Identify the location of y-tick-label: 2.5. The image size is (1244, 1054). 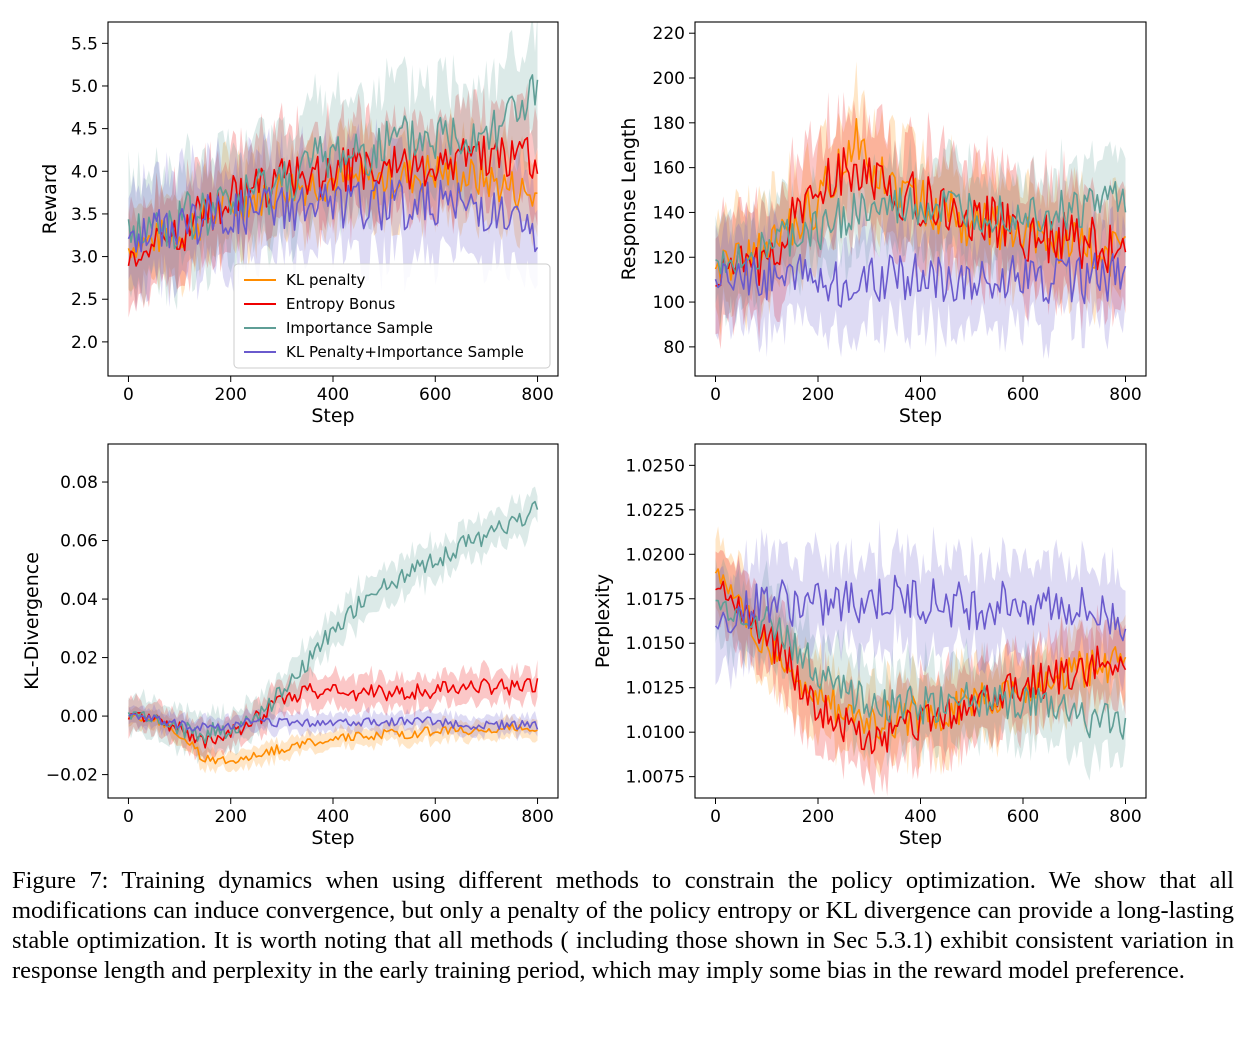
(84, 300).